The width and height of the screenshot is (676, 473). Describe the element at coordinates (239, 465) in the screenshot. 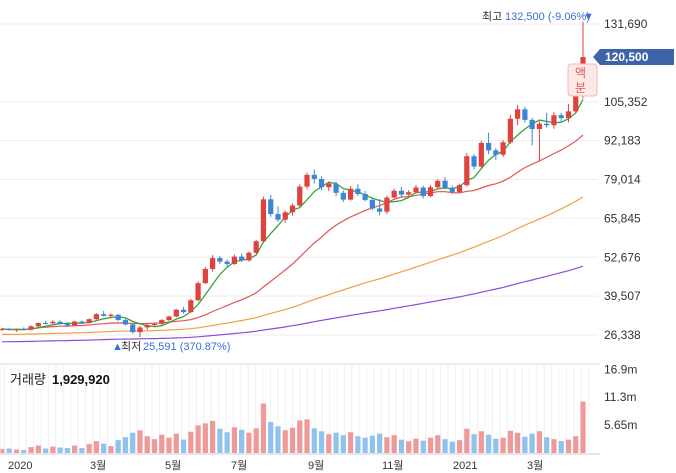

I see `x-tick-label: 7월` at that location.